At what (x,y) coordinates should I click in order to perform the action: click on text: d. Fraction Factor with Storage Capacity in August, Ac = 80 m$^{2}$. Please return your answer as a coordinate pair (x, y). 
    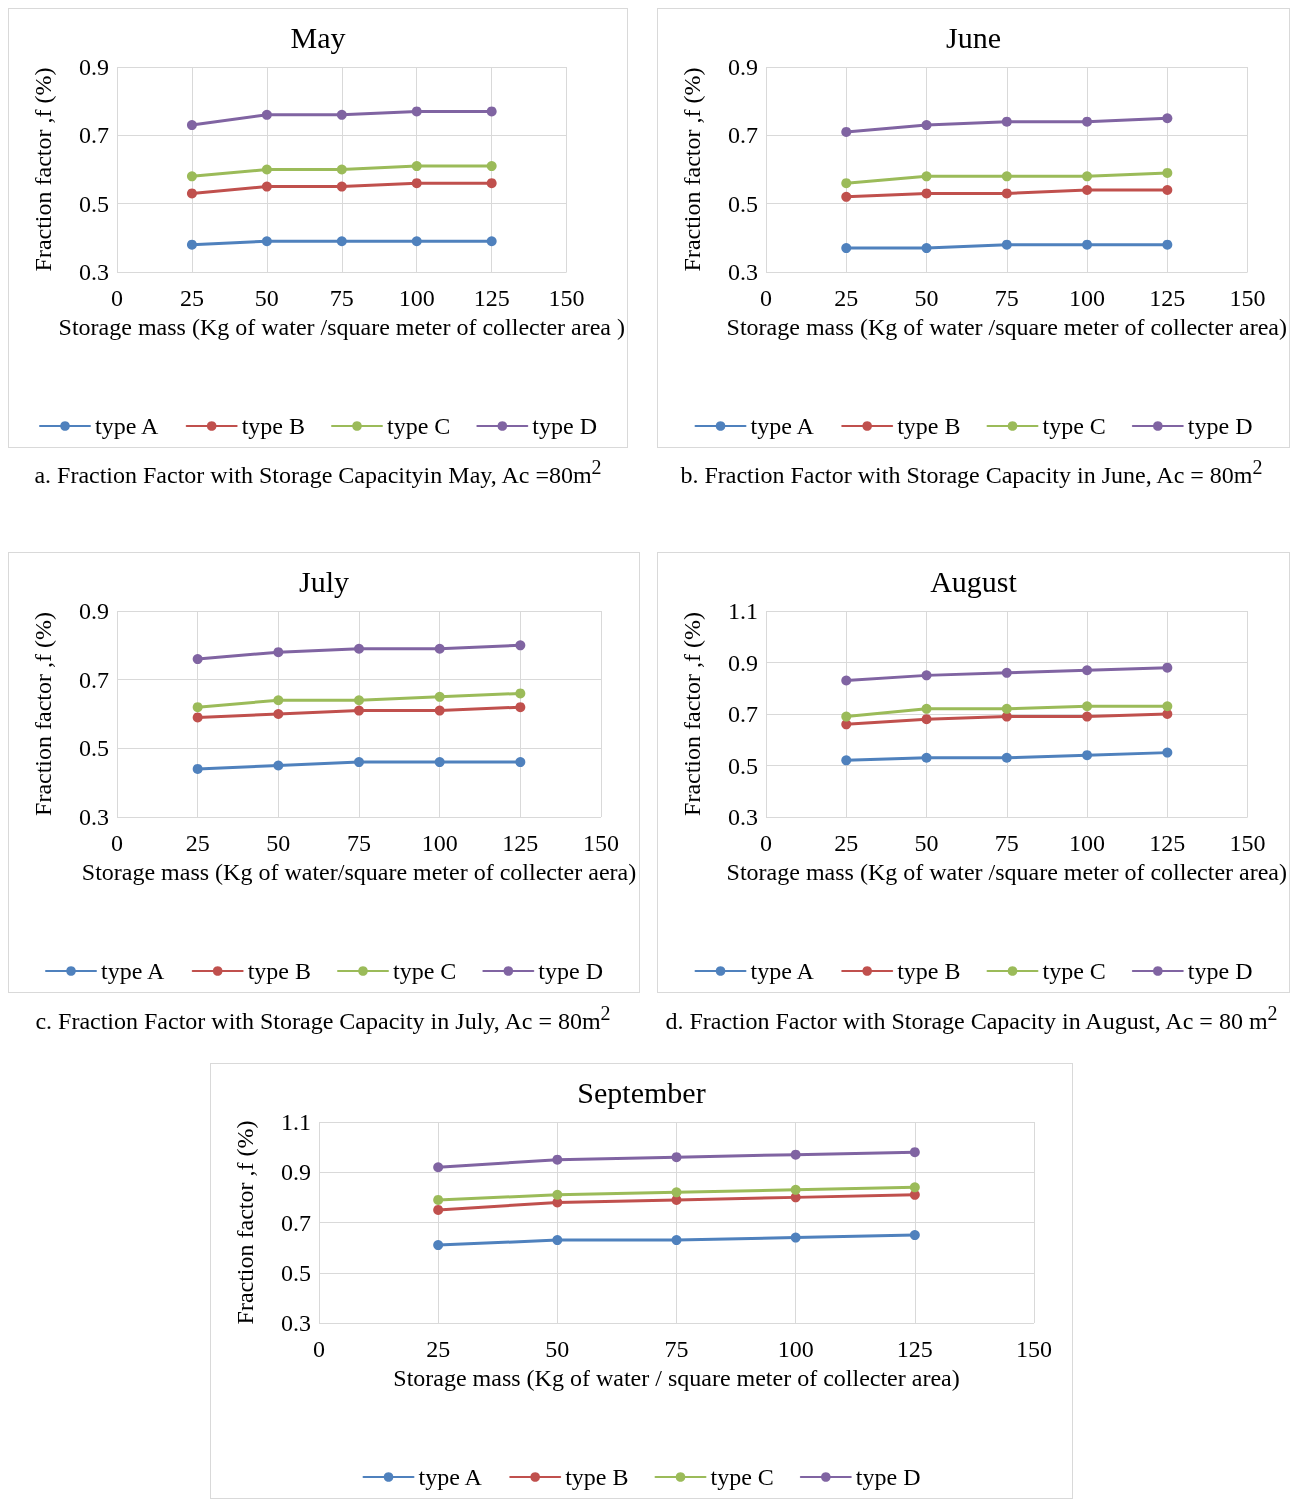
    Looking at the image, I should click on (971, 1018).